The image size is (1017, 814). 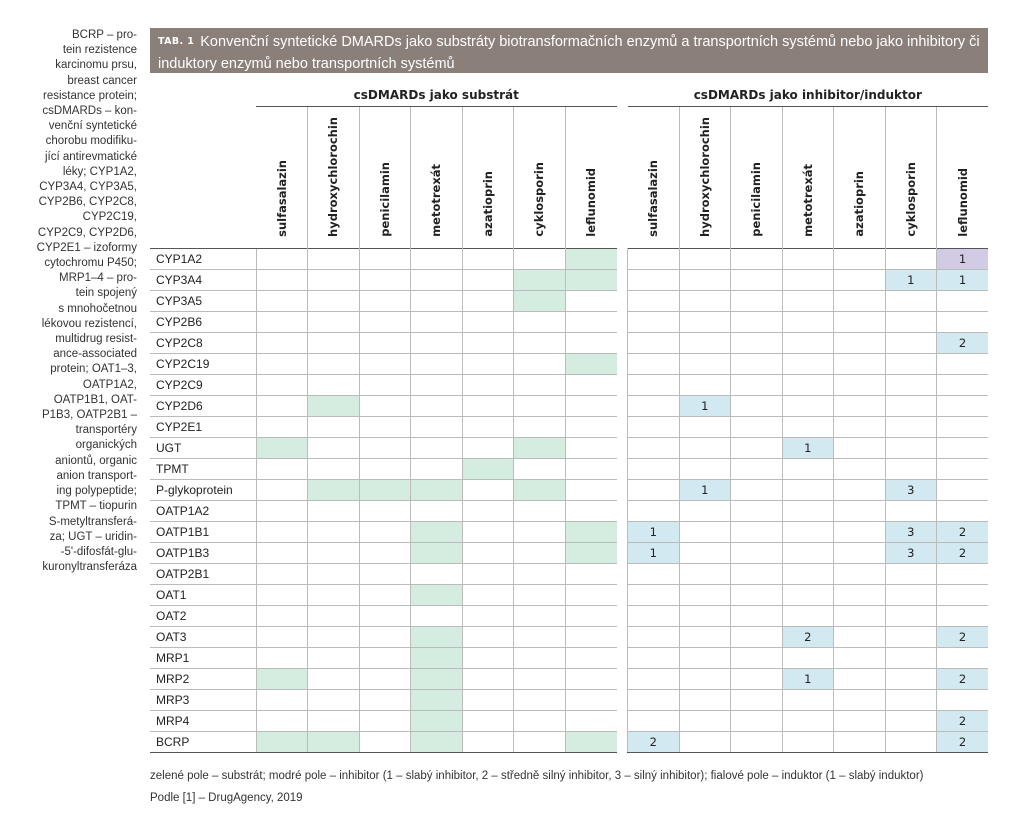 What do you see at coordinates (808, 95) in the screenshot?
I see `group-inhibitor: csDMARDs jako inhibitor/induktor` at bounding box center [808, 95].